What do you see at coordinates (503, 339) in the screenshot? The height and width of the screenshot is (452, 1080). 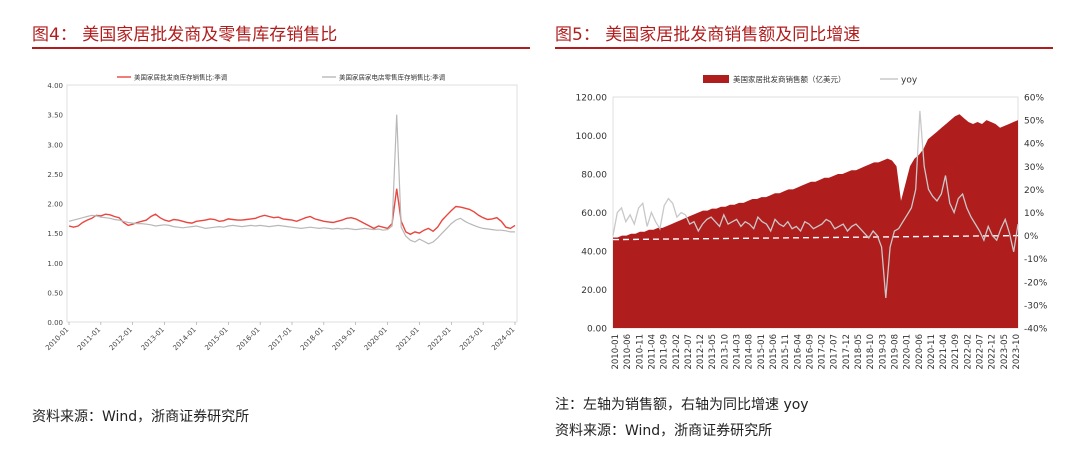 I see `left-x-tick-label: 2024-01` at bounding box center [503, 339].